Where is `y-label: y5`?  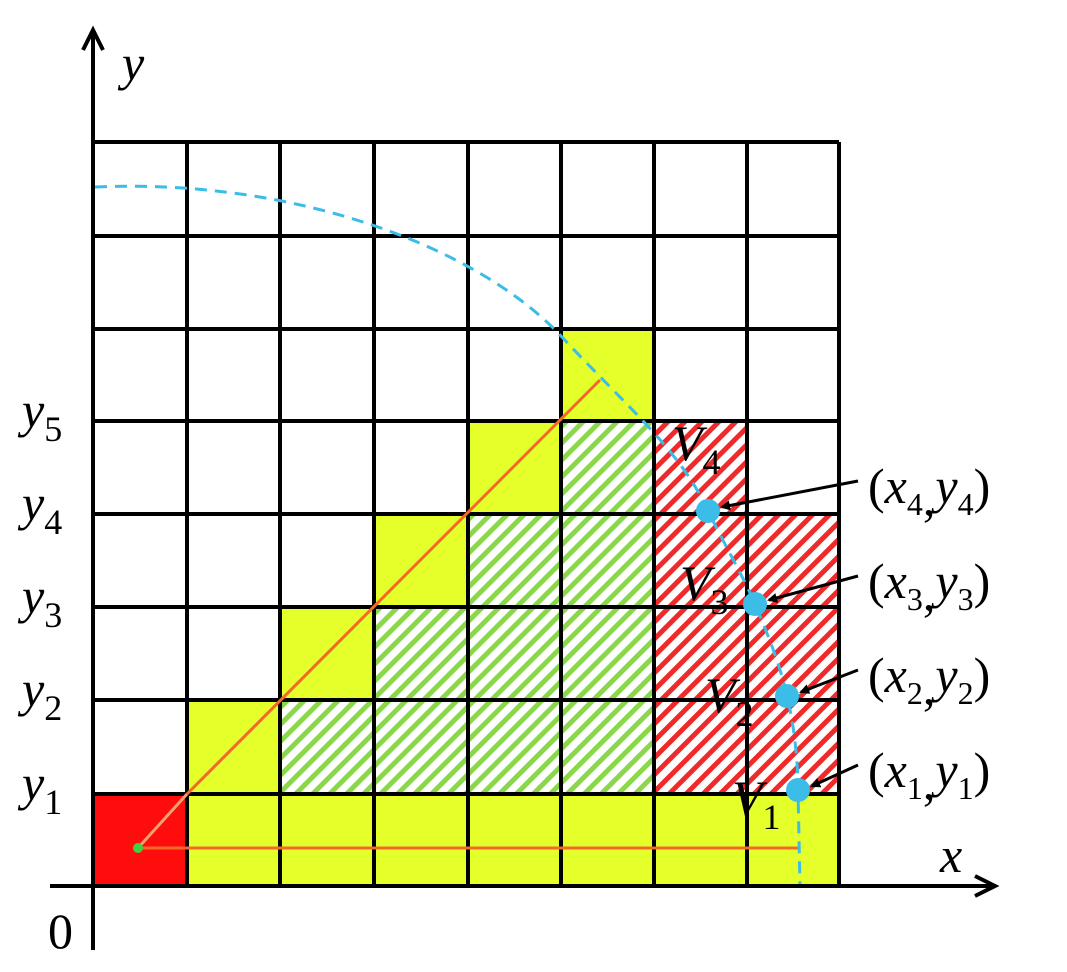 y-label: y5 is located at coordinates (39, 415).